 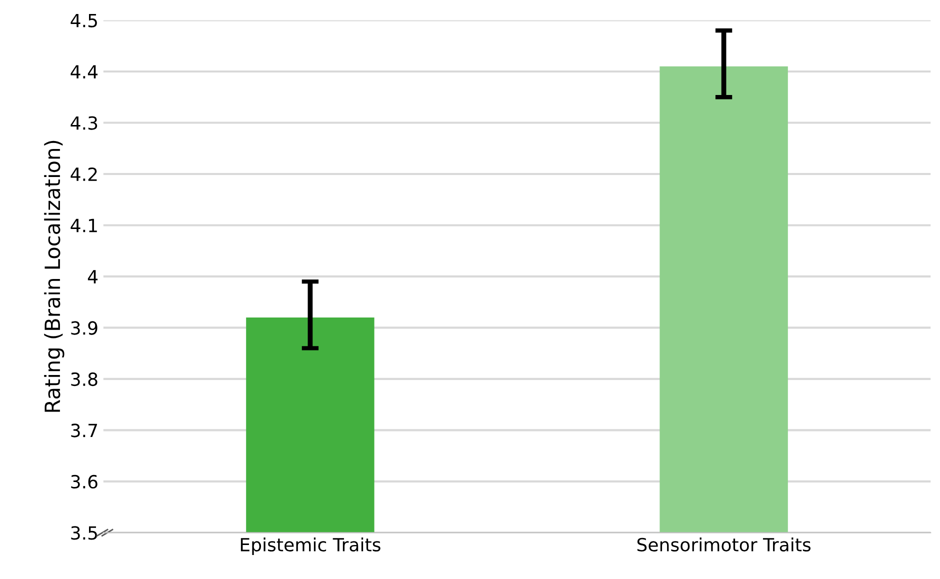 What do you see at coordinates (84, 71) in the screenshot?
I see `y-tick-label: 4.4` at bounding box center [84, 71].